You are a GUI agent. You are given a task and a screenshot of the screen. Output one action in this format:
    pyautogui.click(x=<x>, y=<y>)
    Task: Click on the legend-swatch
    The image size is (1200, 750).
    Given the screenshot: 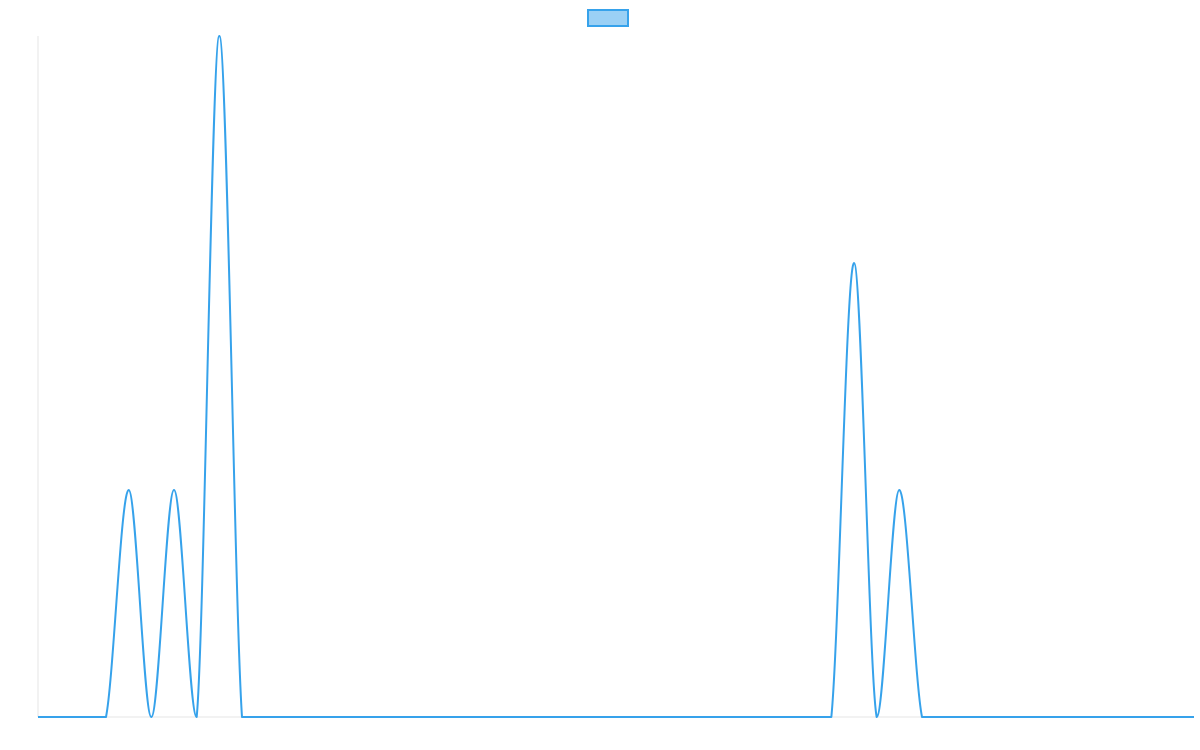 What is the action you would take?
    pyautogui.click(x=608, y=18)
    